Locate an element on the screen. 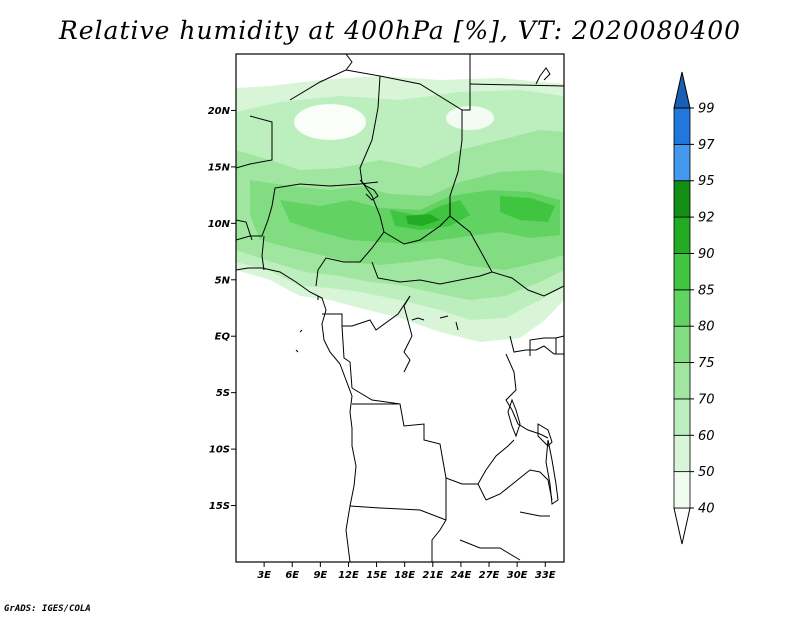 The image size is (800, 618). lat-tick-label: 10S is located at coordinates (219, 450).